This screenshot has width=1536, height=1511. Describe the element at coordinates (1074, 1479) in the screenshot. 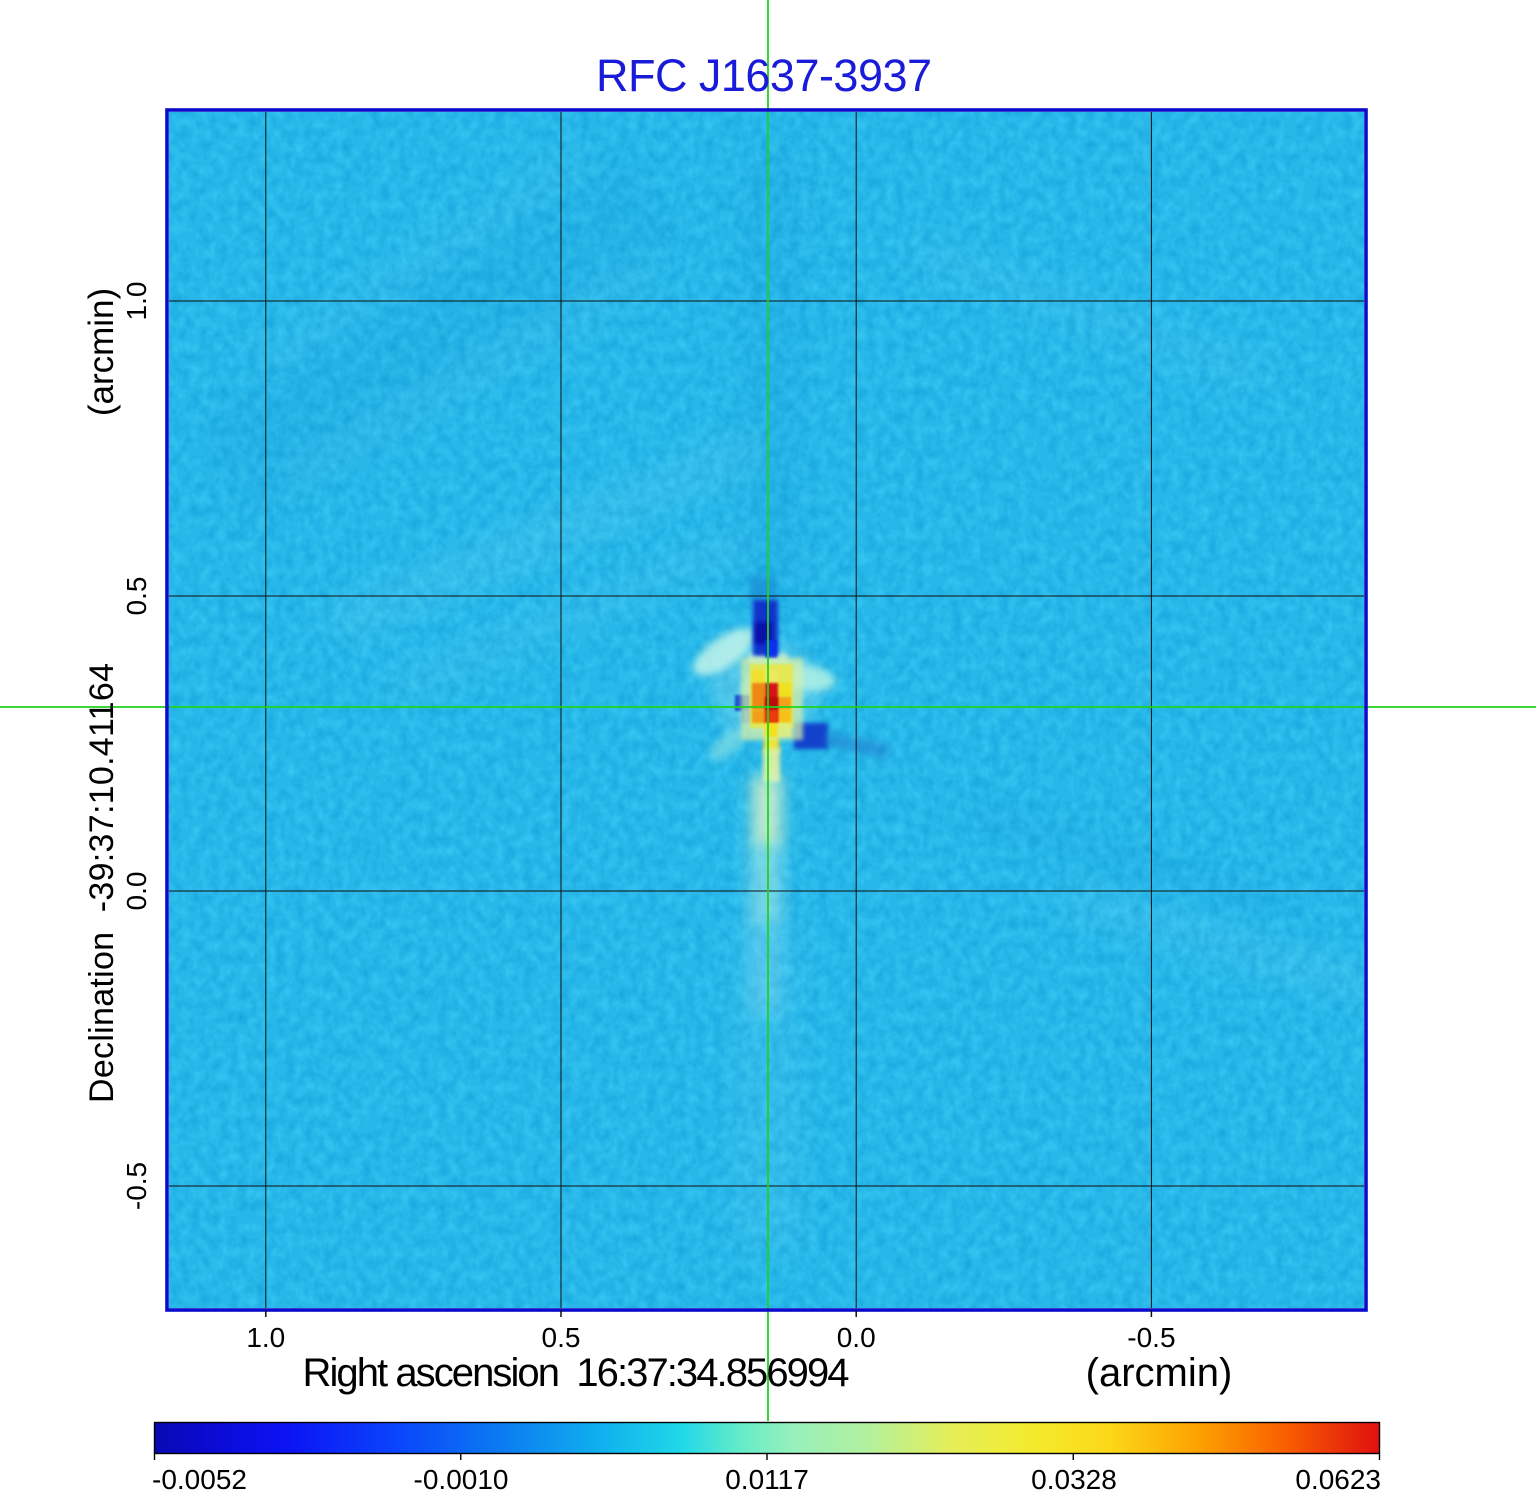

I see `svg-text: 0.0328` at that location.